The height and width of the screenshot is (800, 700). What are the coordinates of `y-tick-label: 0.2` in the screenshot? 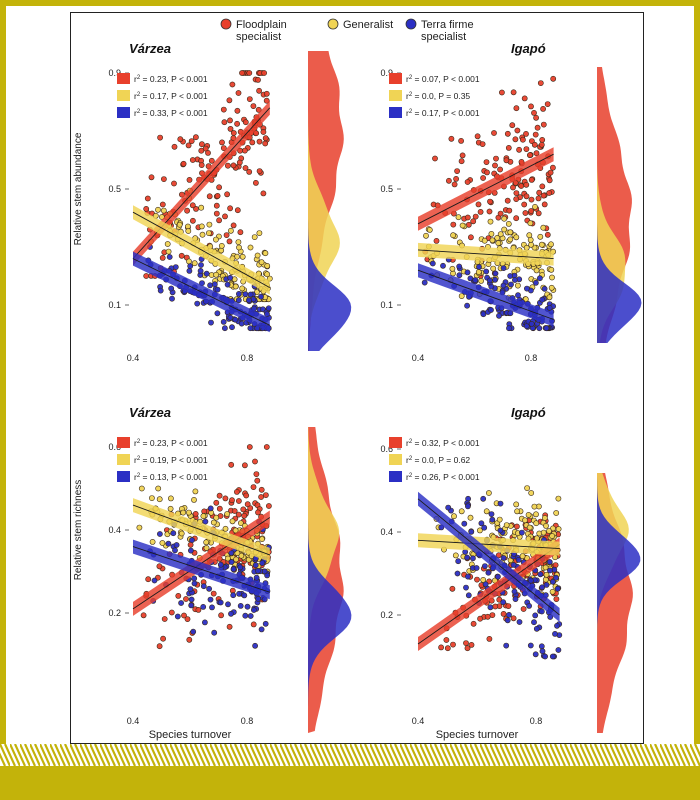 It's located at (114, 613).